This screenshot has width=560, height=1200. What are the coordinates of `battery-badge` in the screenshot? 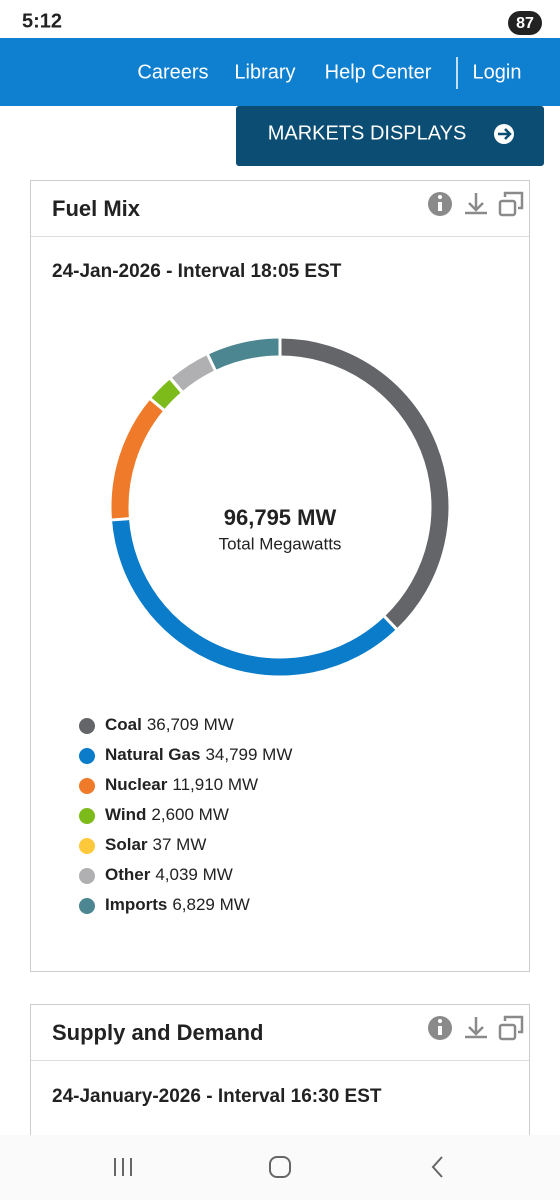 It's located at (525, 23).